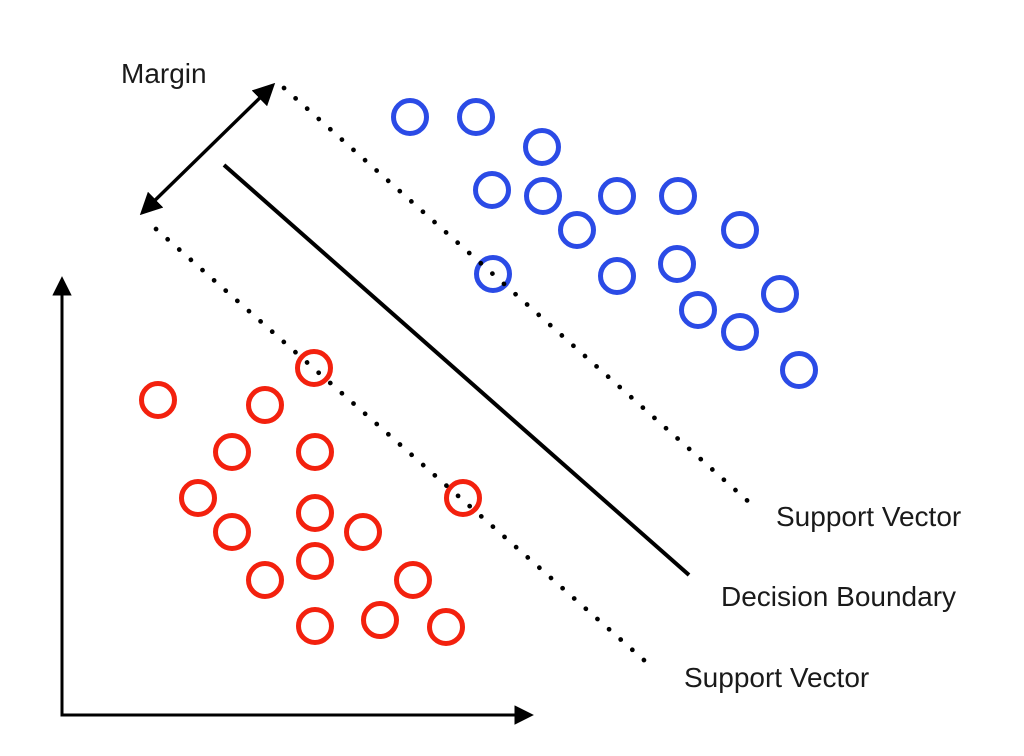 Image resolution: width=1024 pixels, height=756 pixels. Describe the element at coordinates (207, 149) in the screenshot. I see `margin-double-arrow` at that location.